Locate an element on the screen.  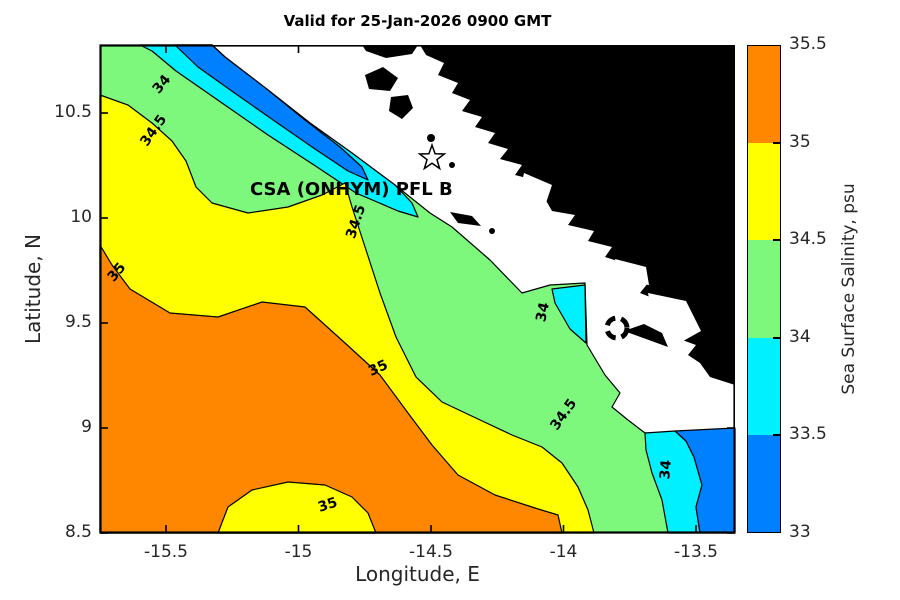
band-33-33p5-blue-north is located at coordinates (271, 112).